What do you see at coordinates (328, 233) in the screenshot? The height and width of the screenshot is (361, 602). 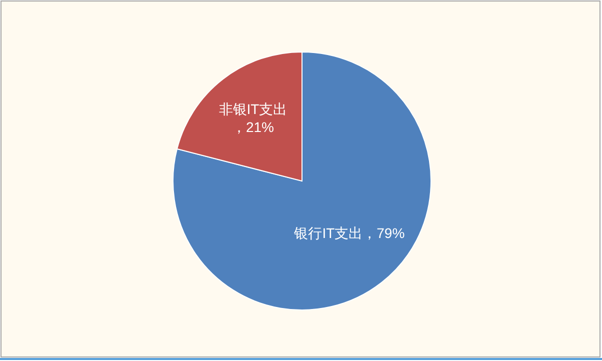 I see `slice-label: 银行IT支出` at bounding box center [328, 233].